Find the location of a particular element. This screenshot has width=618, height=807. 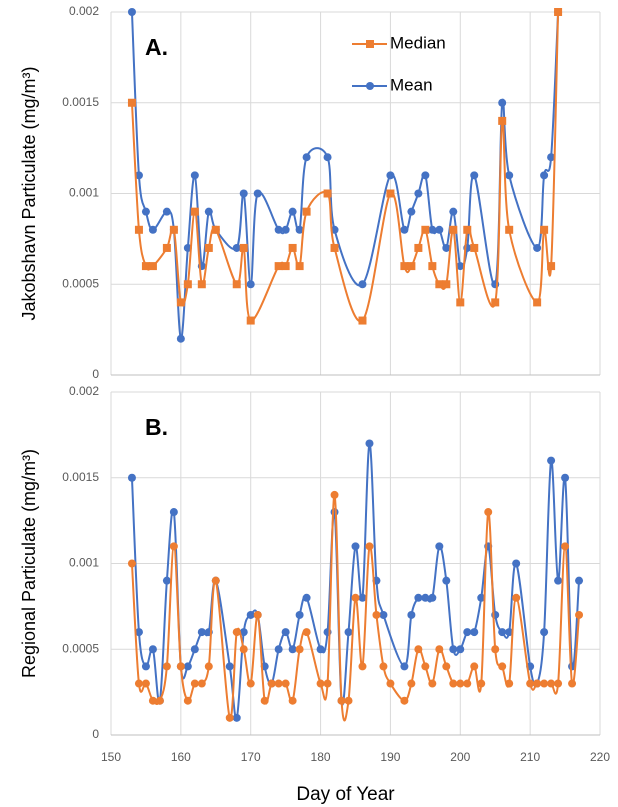

x-tick-label: 180 is located at coordinates (321, 757).